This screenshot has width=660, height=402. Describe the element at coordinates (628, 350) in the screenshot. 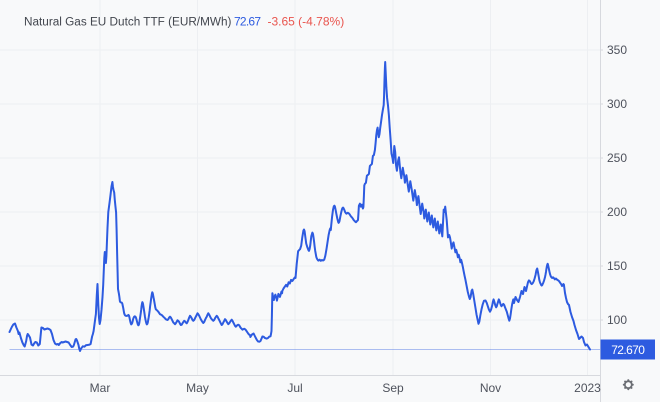

I see `svg-text: 72.670` at that location.